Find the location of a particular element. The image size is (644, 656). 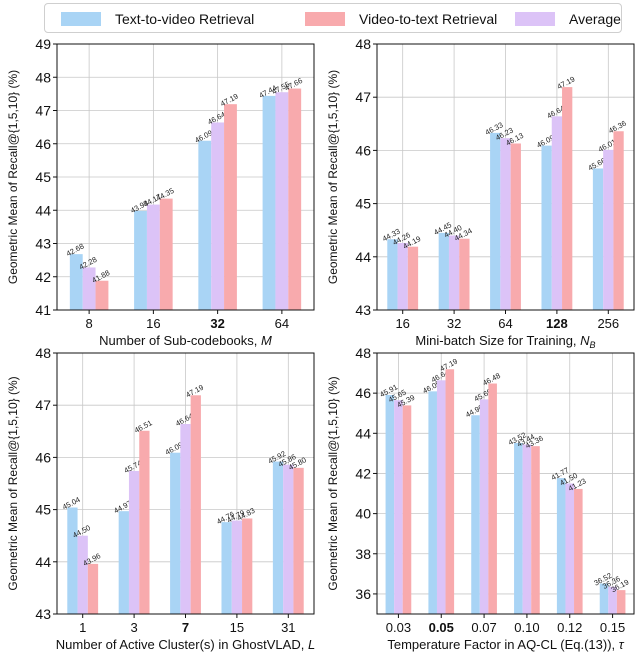

legend-item-average: Average is located at coordinates (568, 19).